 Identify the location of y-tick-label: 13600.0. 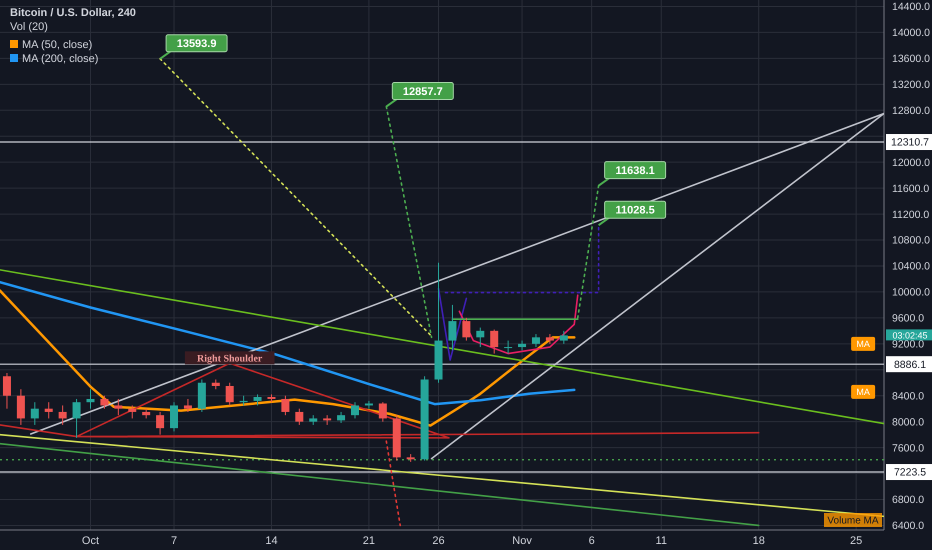
(911, 59).